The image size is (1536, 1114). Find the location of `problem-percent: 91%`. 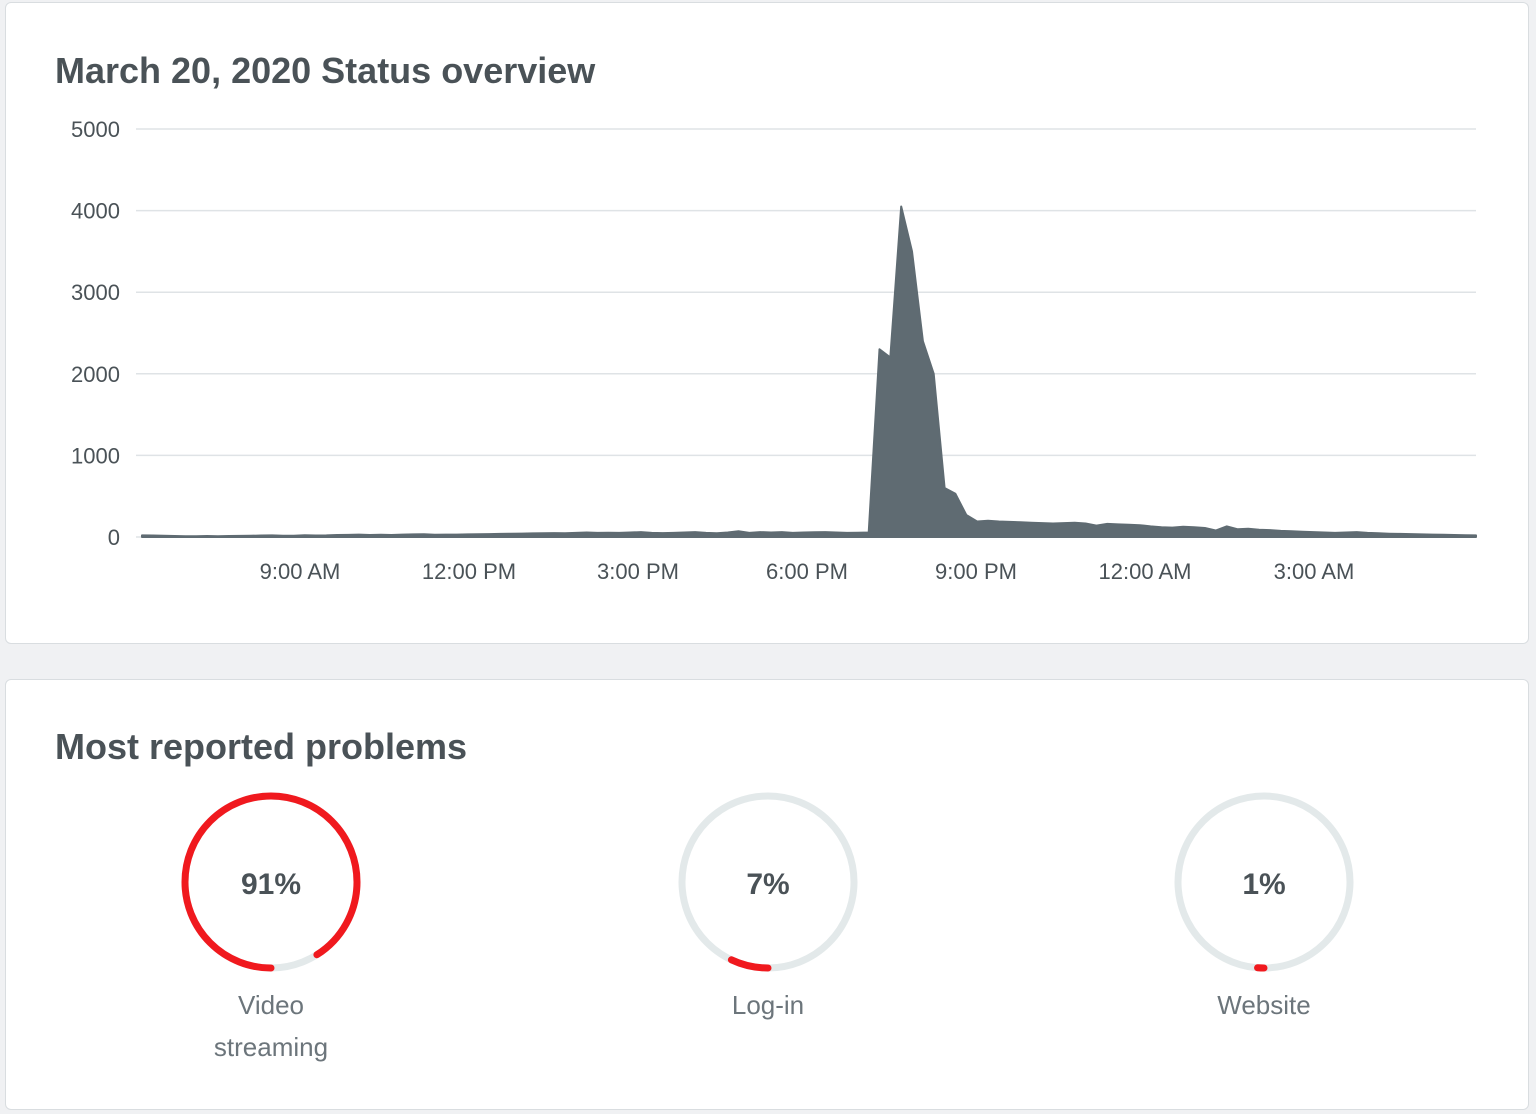

problem-percent: 91% is located at coordinates (271, 884).